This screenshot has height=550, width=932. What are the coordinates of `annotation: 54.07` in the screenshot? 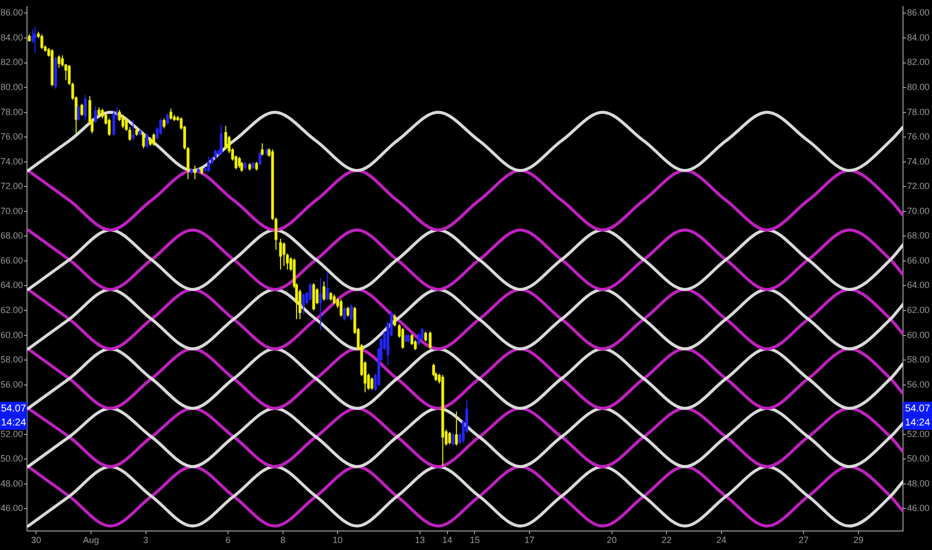 It's located at (13, 408).